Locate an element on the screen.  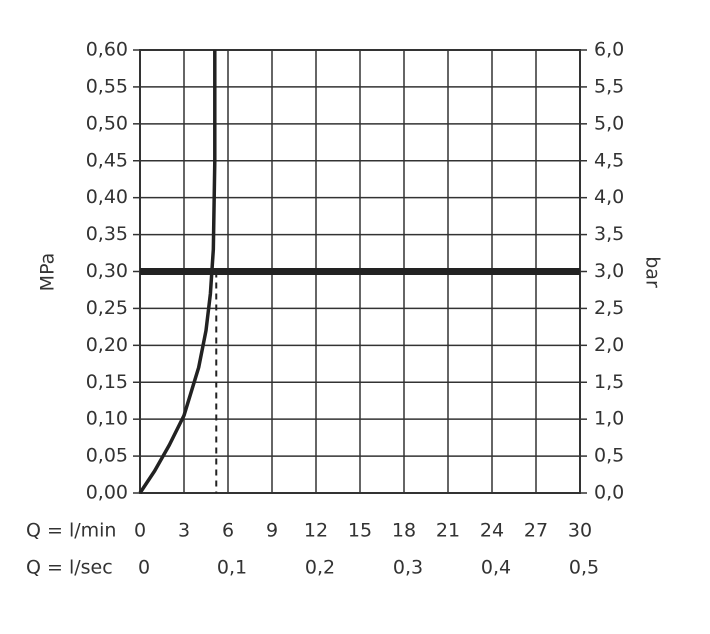
x-tick-label: 18 is located at coordinates (404, 531).